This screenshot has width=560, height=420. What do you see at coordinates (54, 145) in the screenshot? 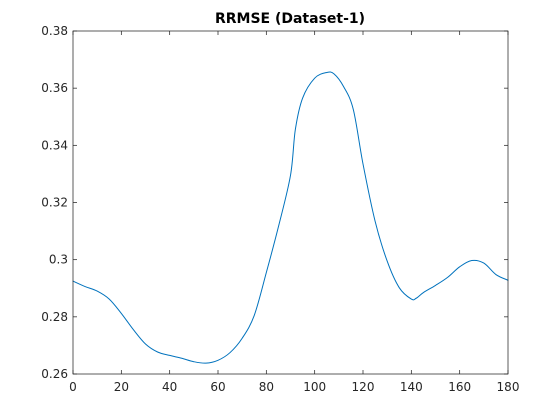
I see `y-tick-label: 0.34` at bounding box center [54, 145].